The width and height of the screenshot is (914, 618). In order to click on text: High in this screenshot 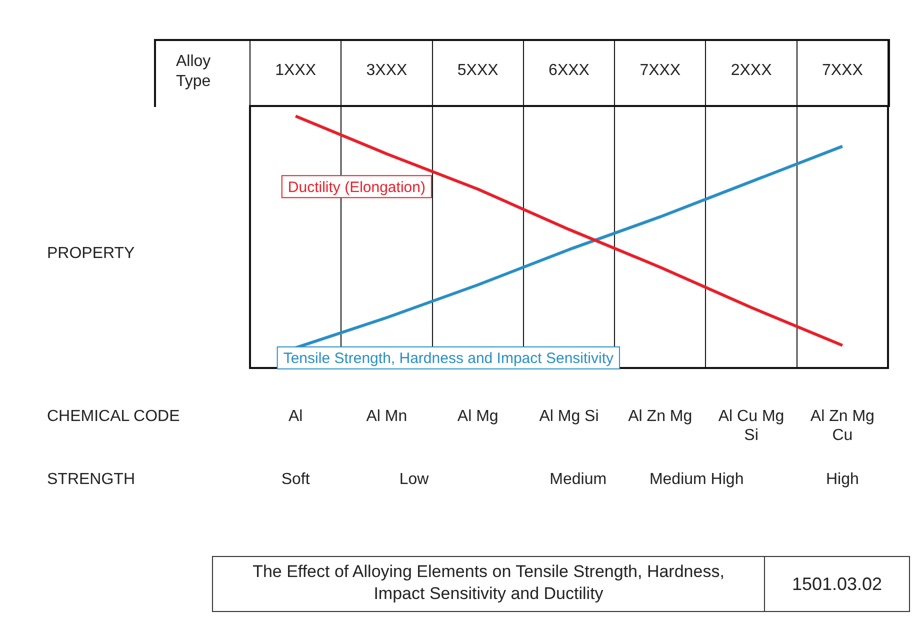, I will do `click(842, 479)`.